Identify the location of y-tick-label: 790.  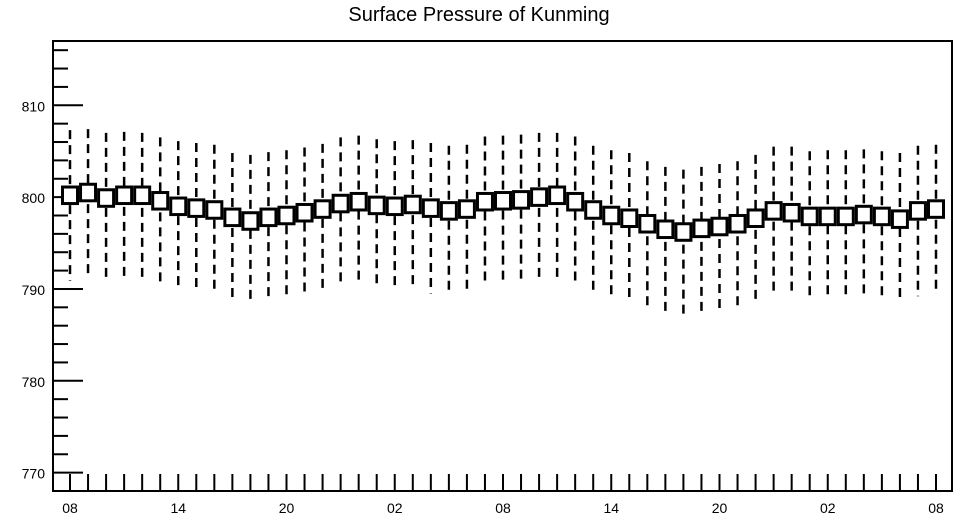
(34, 290).